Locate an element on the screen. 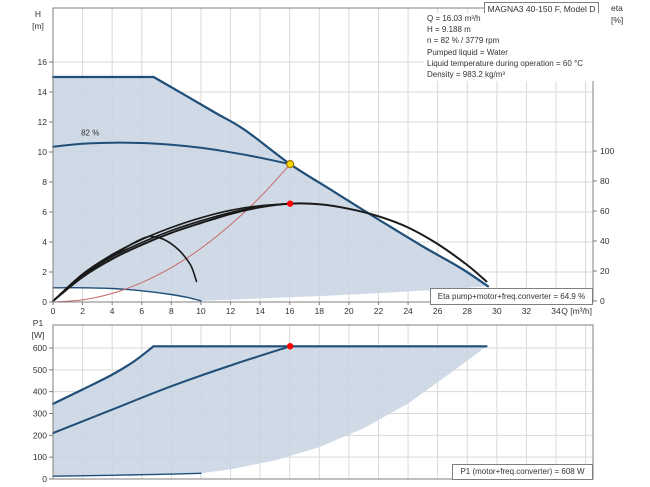 The height and width of the screenshot is (487, 650). left-axis-title: H is located at coordinates (38, 14).